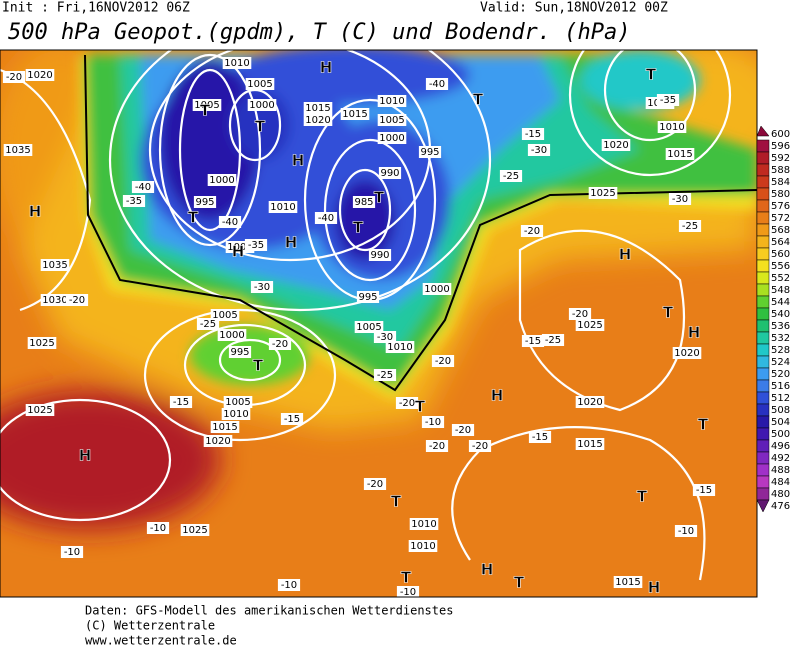 The height and width of the screenshot is (652, 790). What do you see at coordinates (780, 482) in the screenshot?
I see `scale-label: 484` at bounding box center [780, 482].